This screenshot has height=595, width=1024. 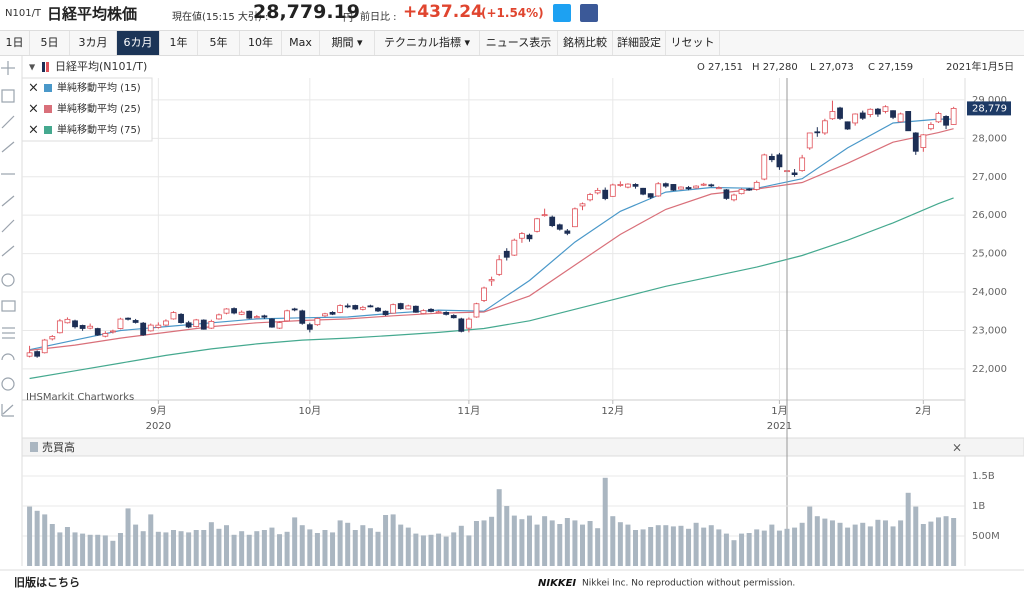 What do you see at coordinates (585, 43) in the screenshot?
I see `toolbar-button: 銘柄比較` at bounding box center [585, 43].